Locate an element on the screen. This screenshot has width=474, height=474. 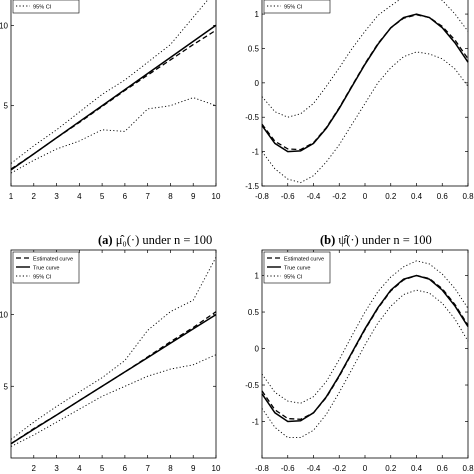
caption-a-tag: (a) is located at coordinates (105, 240).